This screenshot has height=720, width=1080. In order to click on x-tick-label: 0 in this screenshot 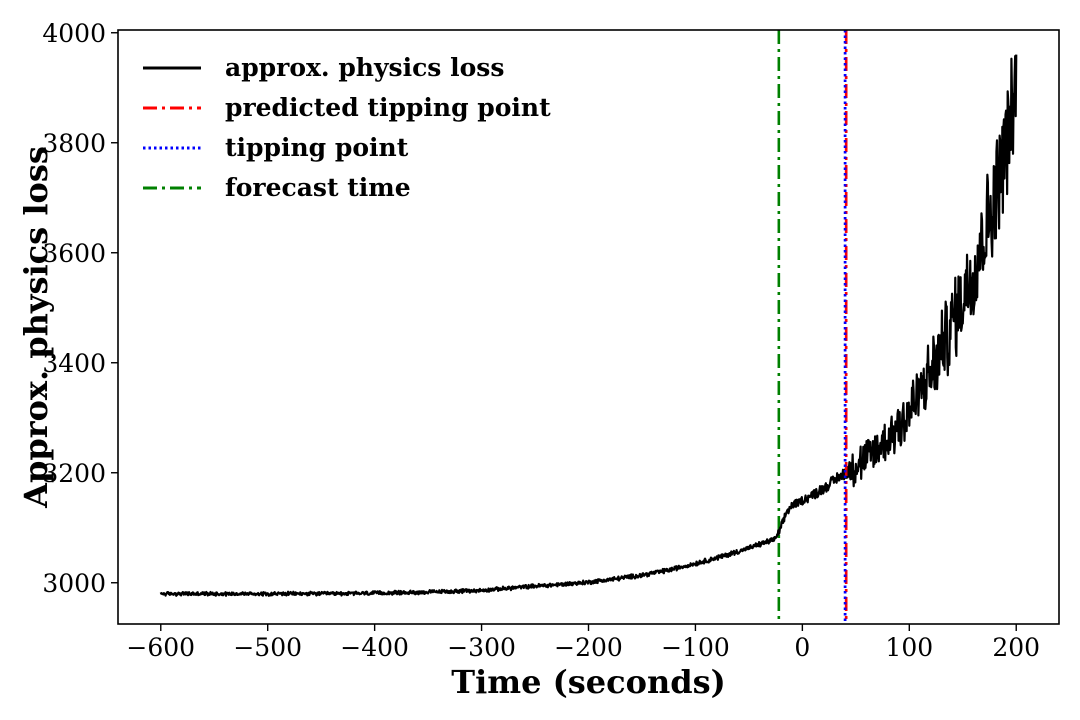, I will do `click(802, 647)`.